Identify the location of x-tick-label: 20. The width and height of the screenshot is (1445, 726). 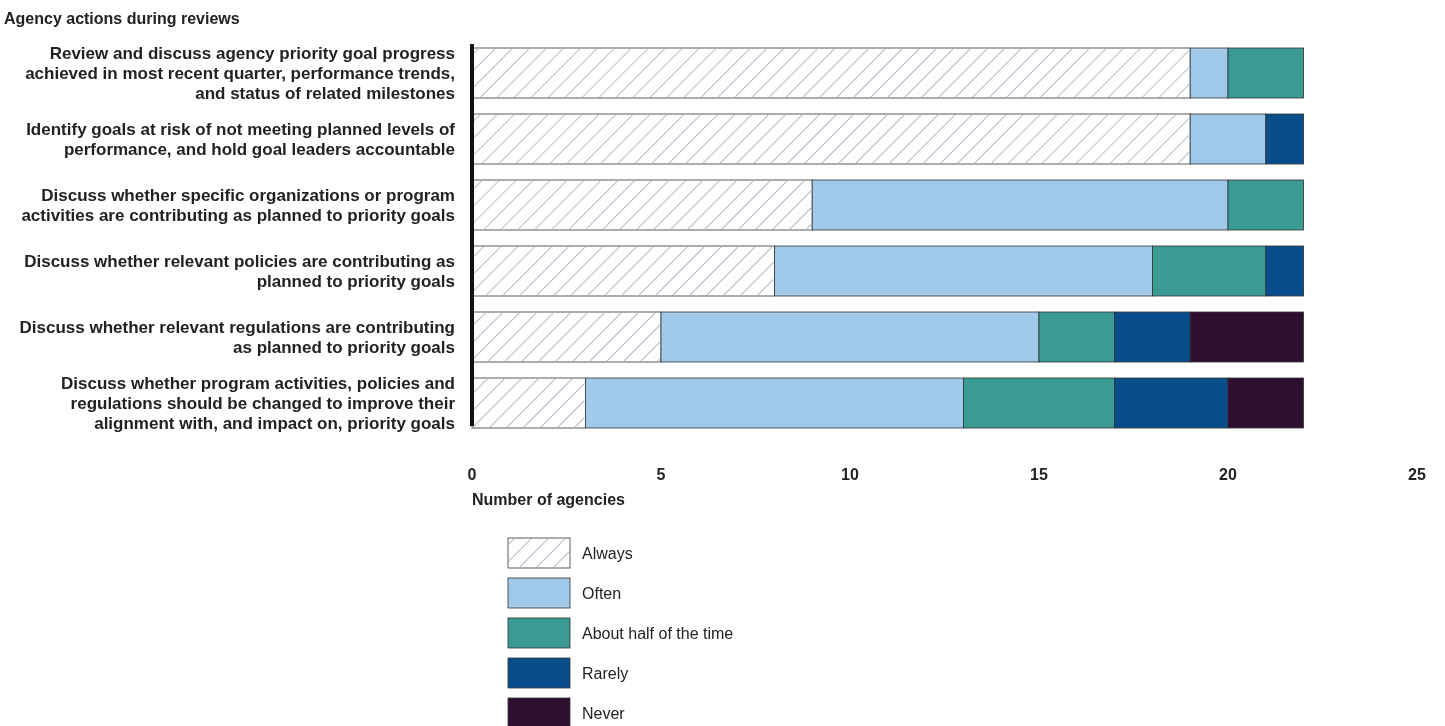
(1228, 474).